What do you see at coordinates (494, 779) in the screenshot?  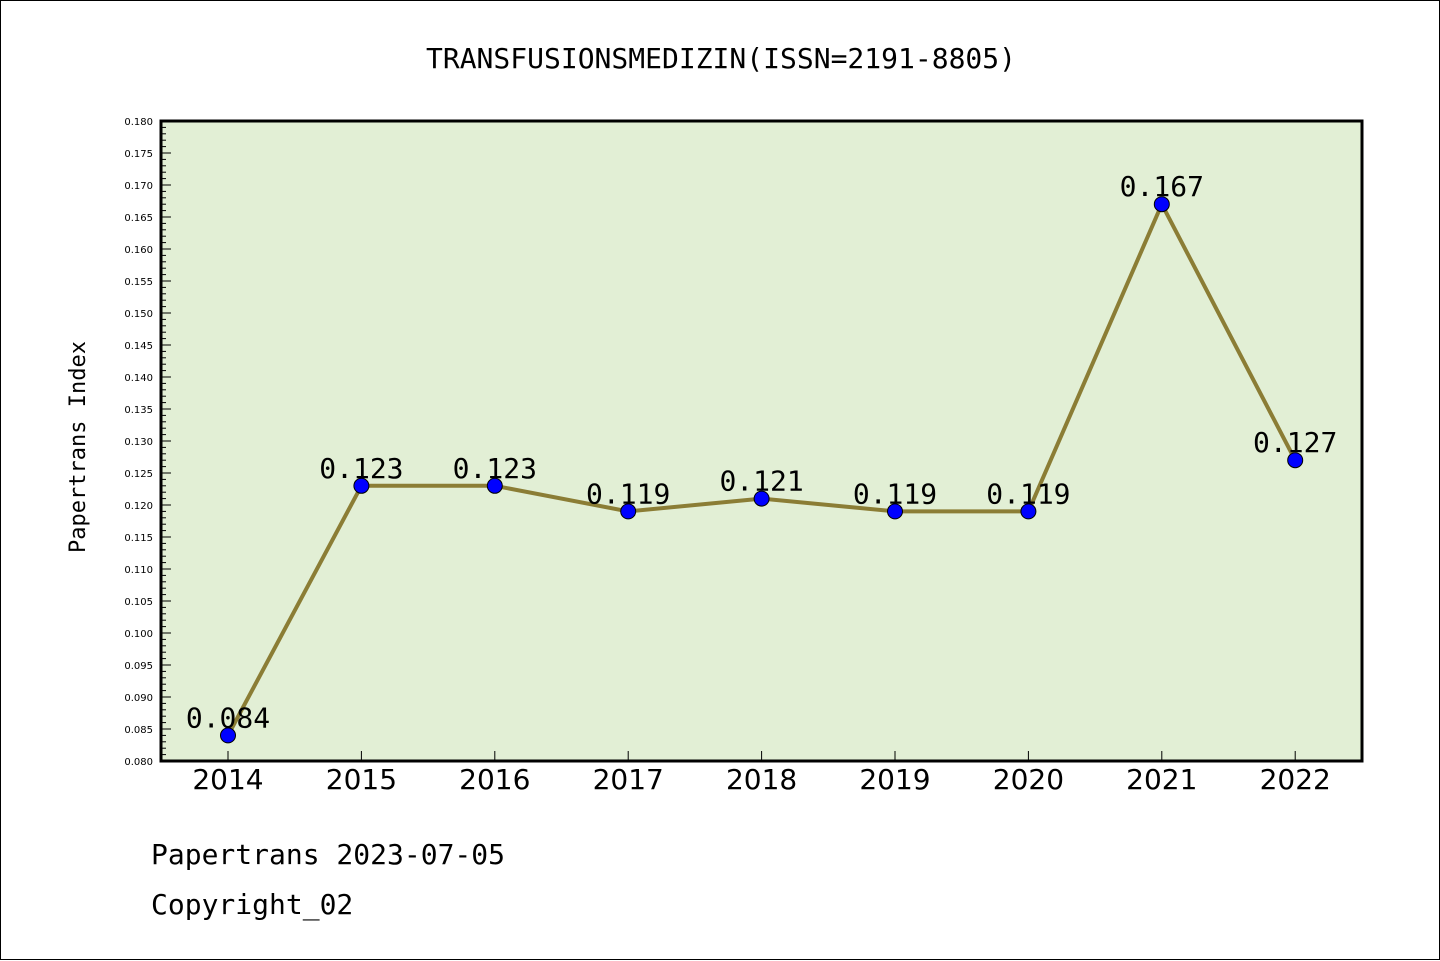 I see `x-tick-label: 2016` at bounding box center [494, 779].